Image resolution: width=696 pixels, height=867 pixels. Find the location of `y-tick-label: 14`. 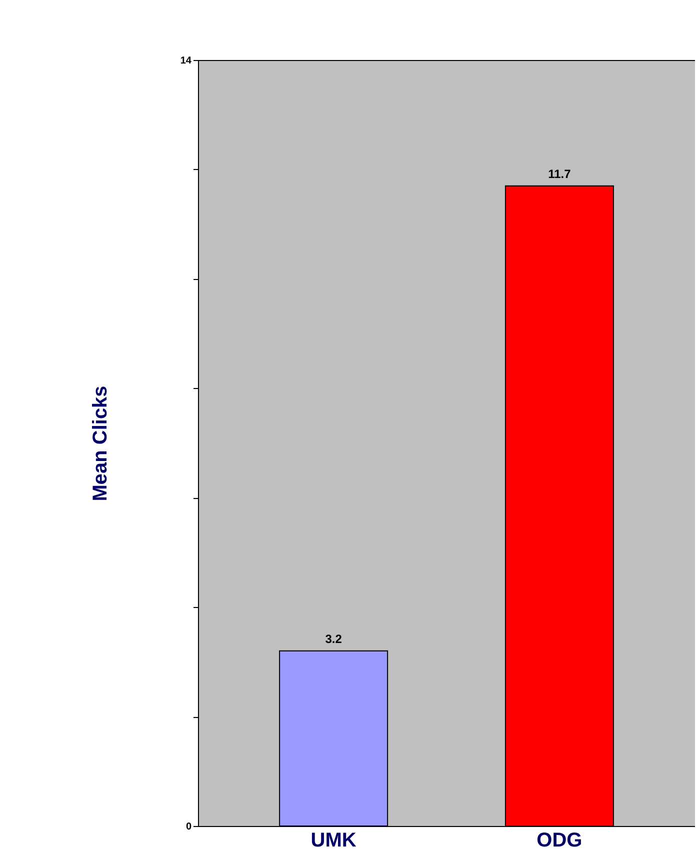

y-tick-label: 14 is located at coordinates (186, 61).